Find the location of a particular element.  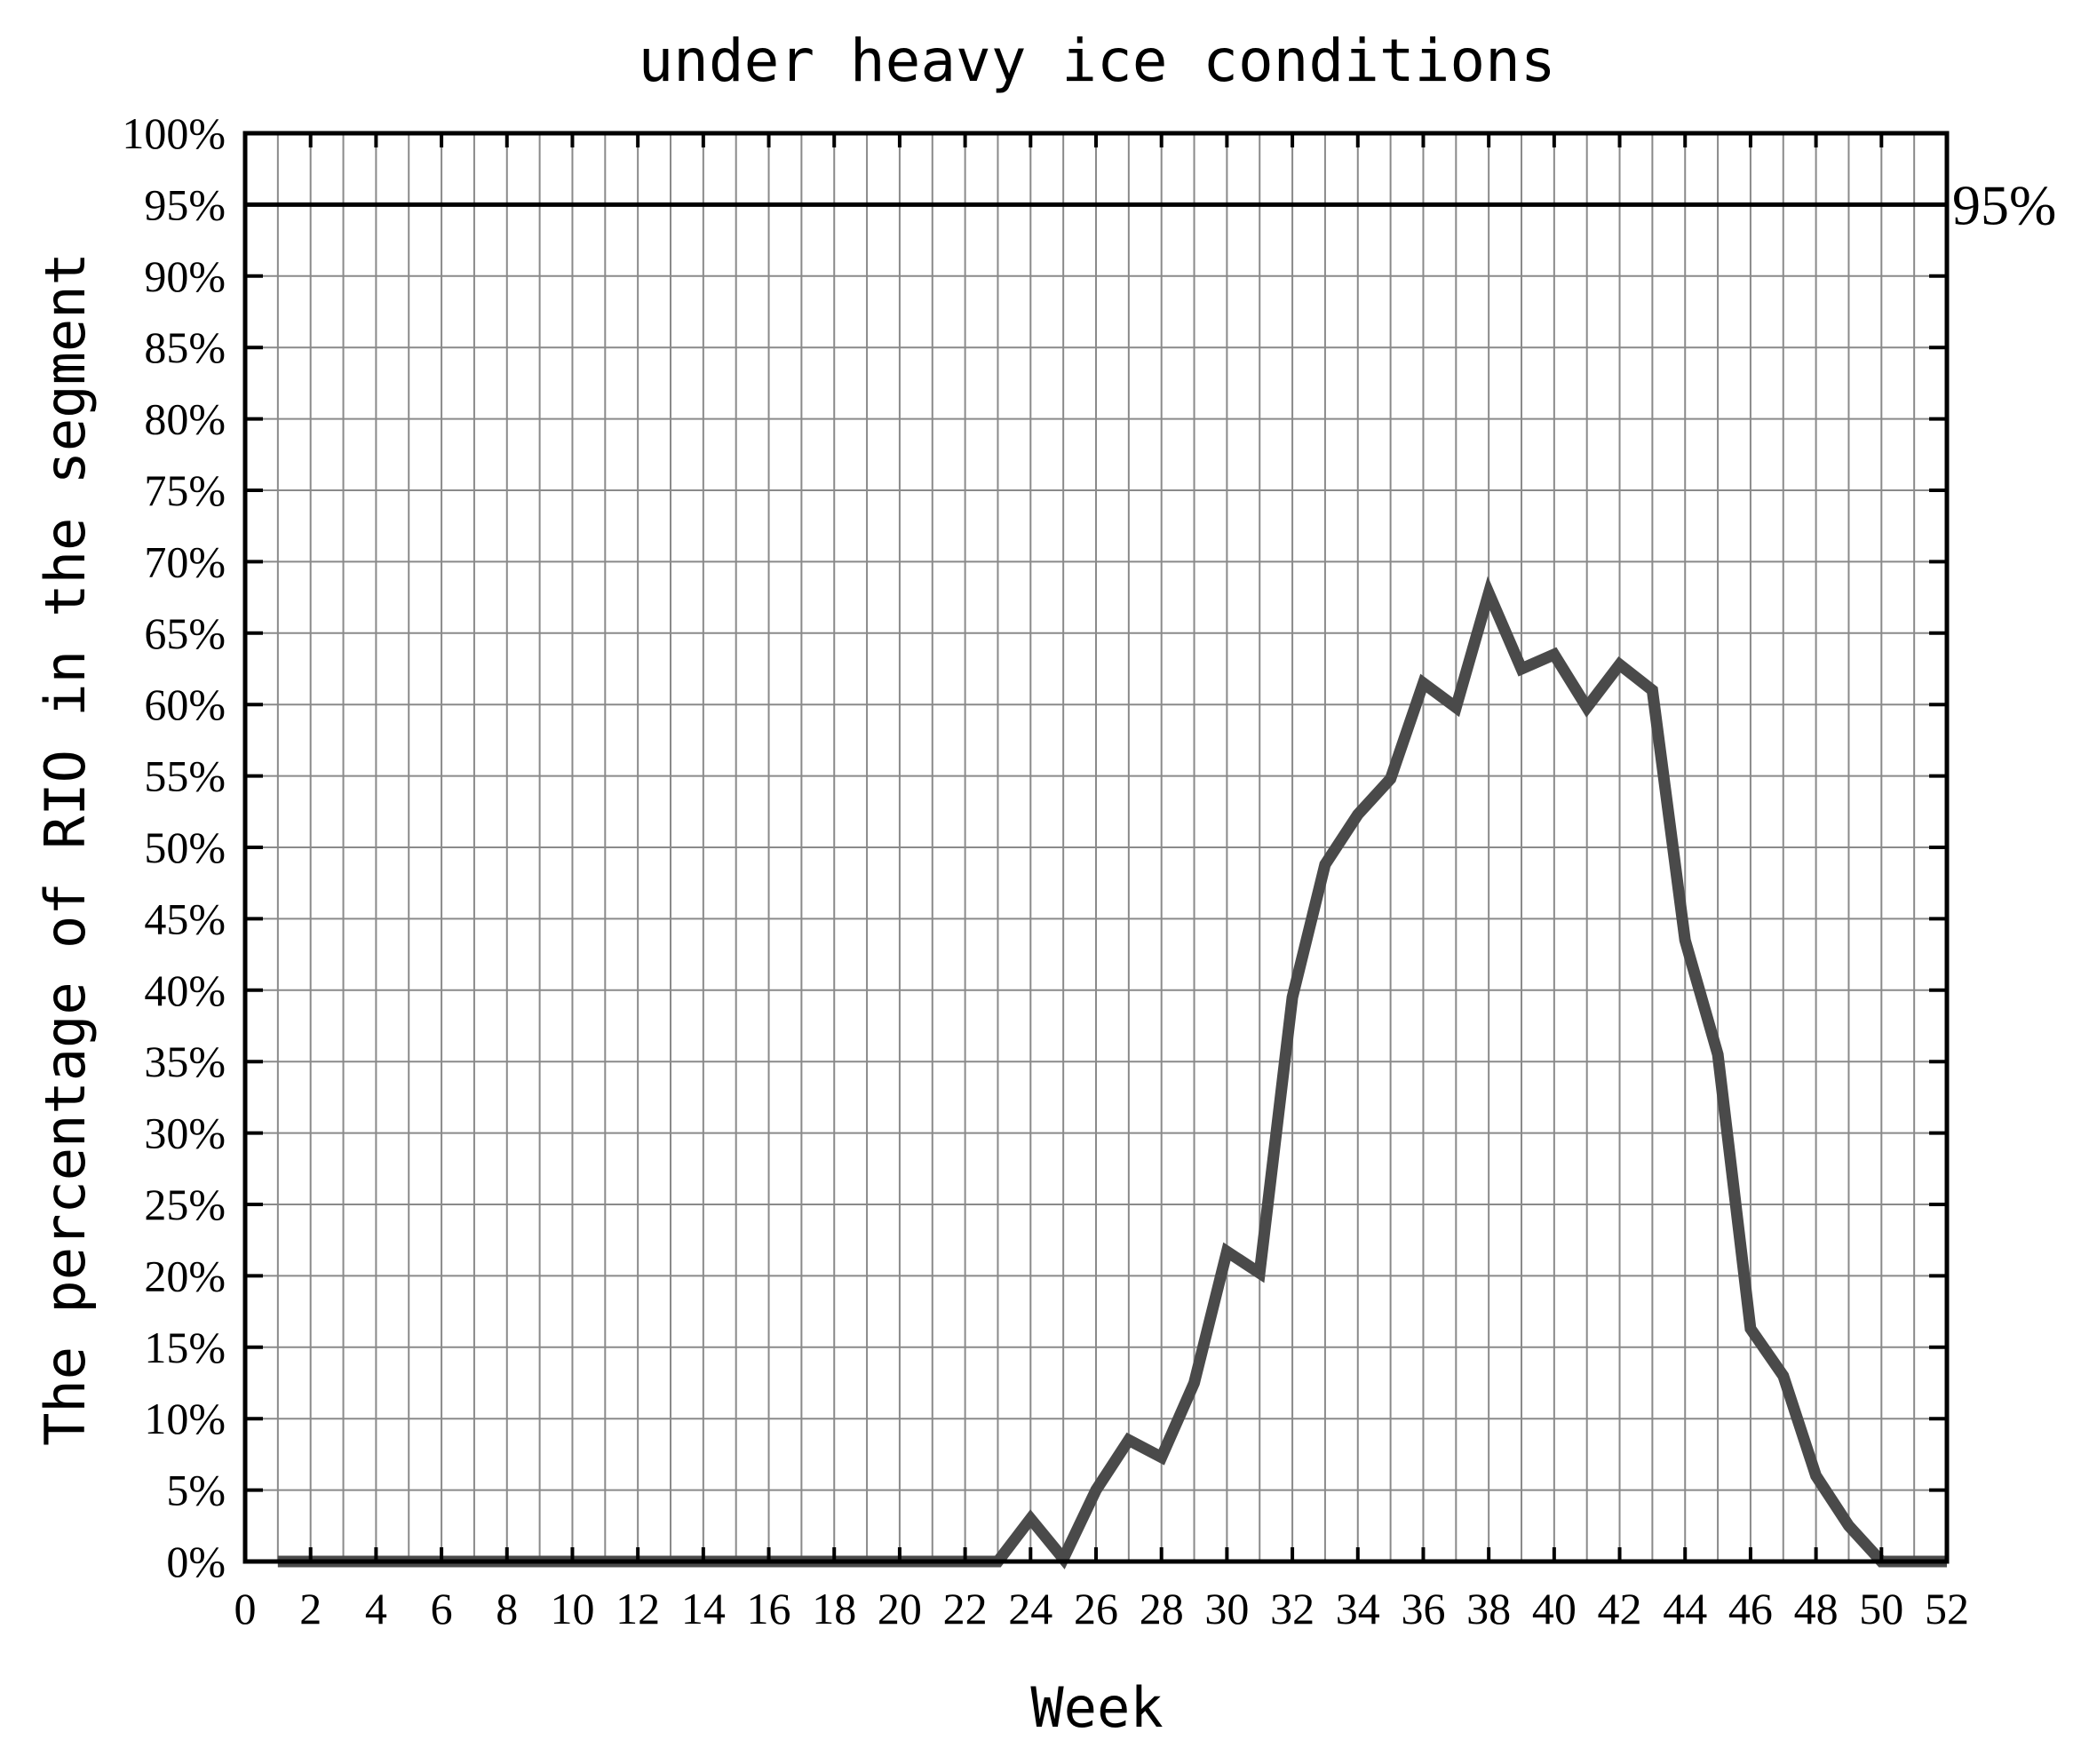

y-tick-label: 50% is located at coordinates (185, 847).